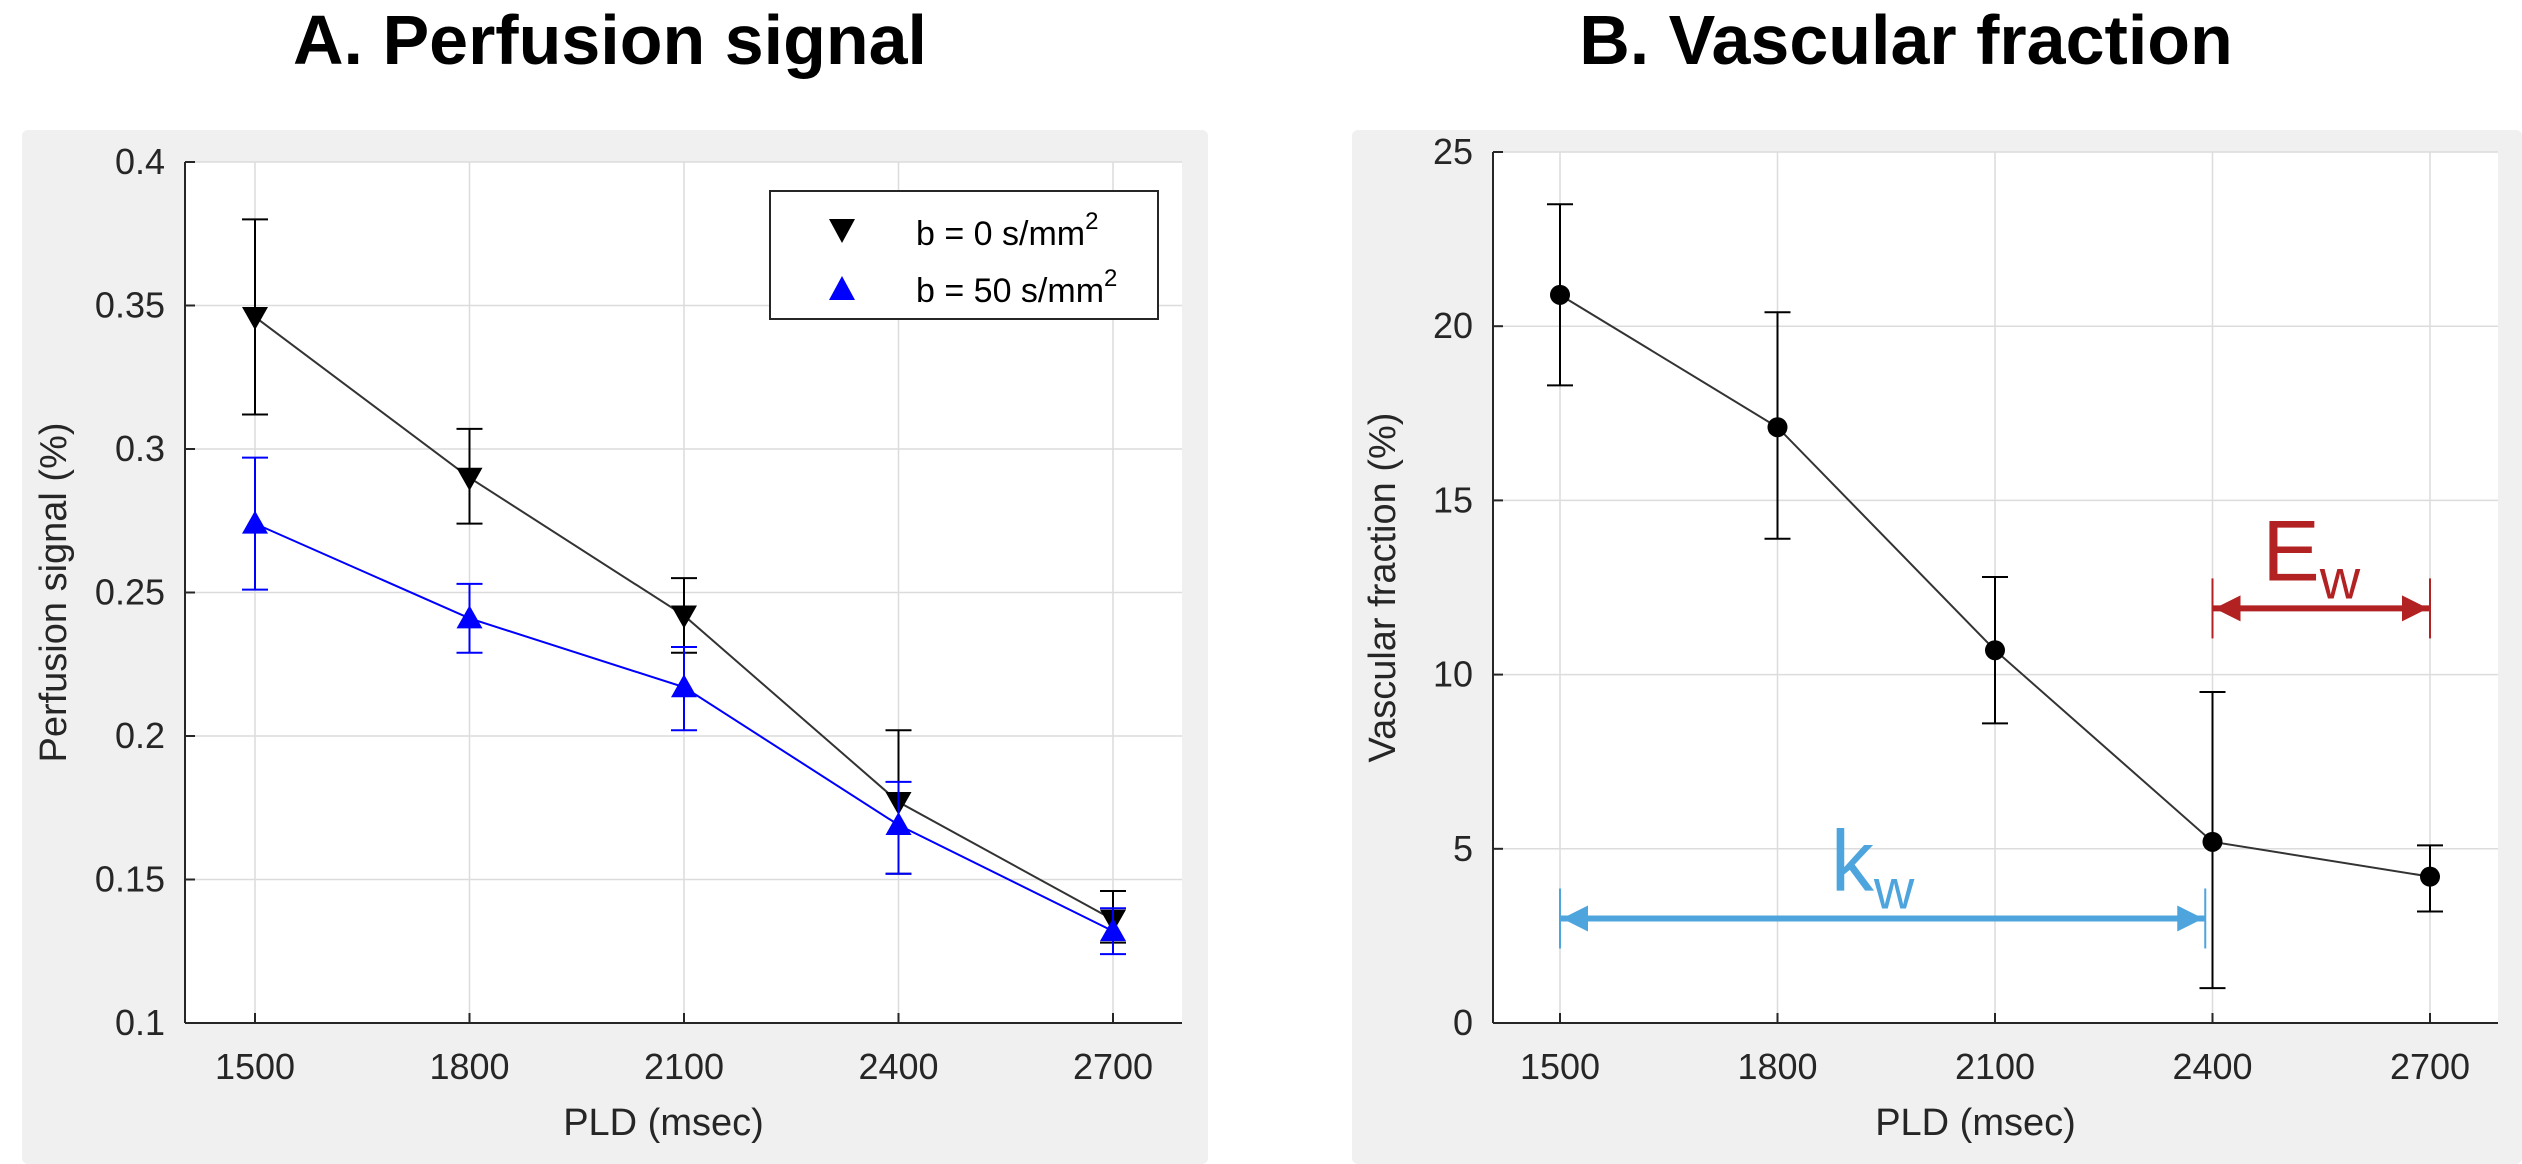 The height and width of the screenshot is (1164, 2522). What do you see at coordinates (130, 592) in the screenshot?
I see `chart-a-y-tick-label: 0.25` at bounding box center [130, 592].